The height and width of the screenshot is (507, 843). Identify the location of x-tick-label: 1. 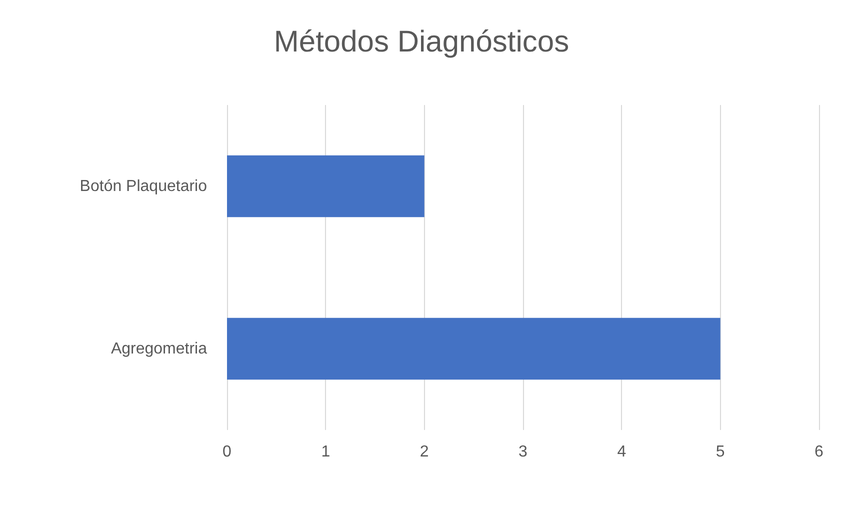
(325, 452).